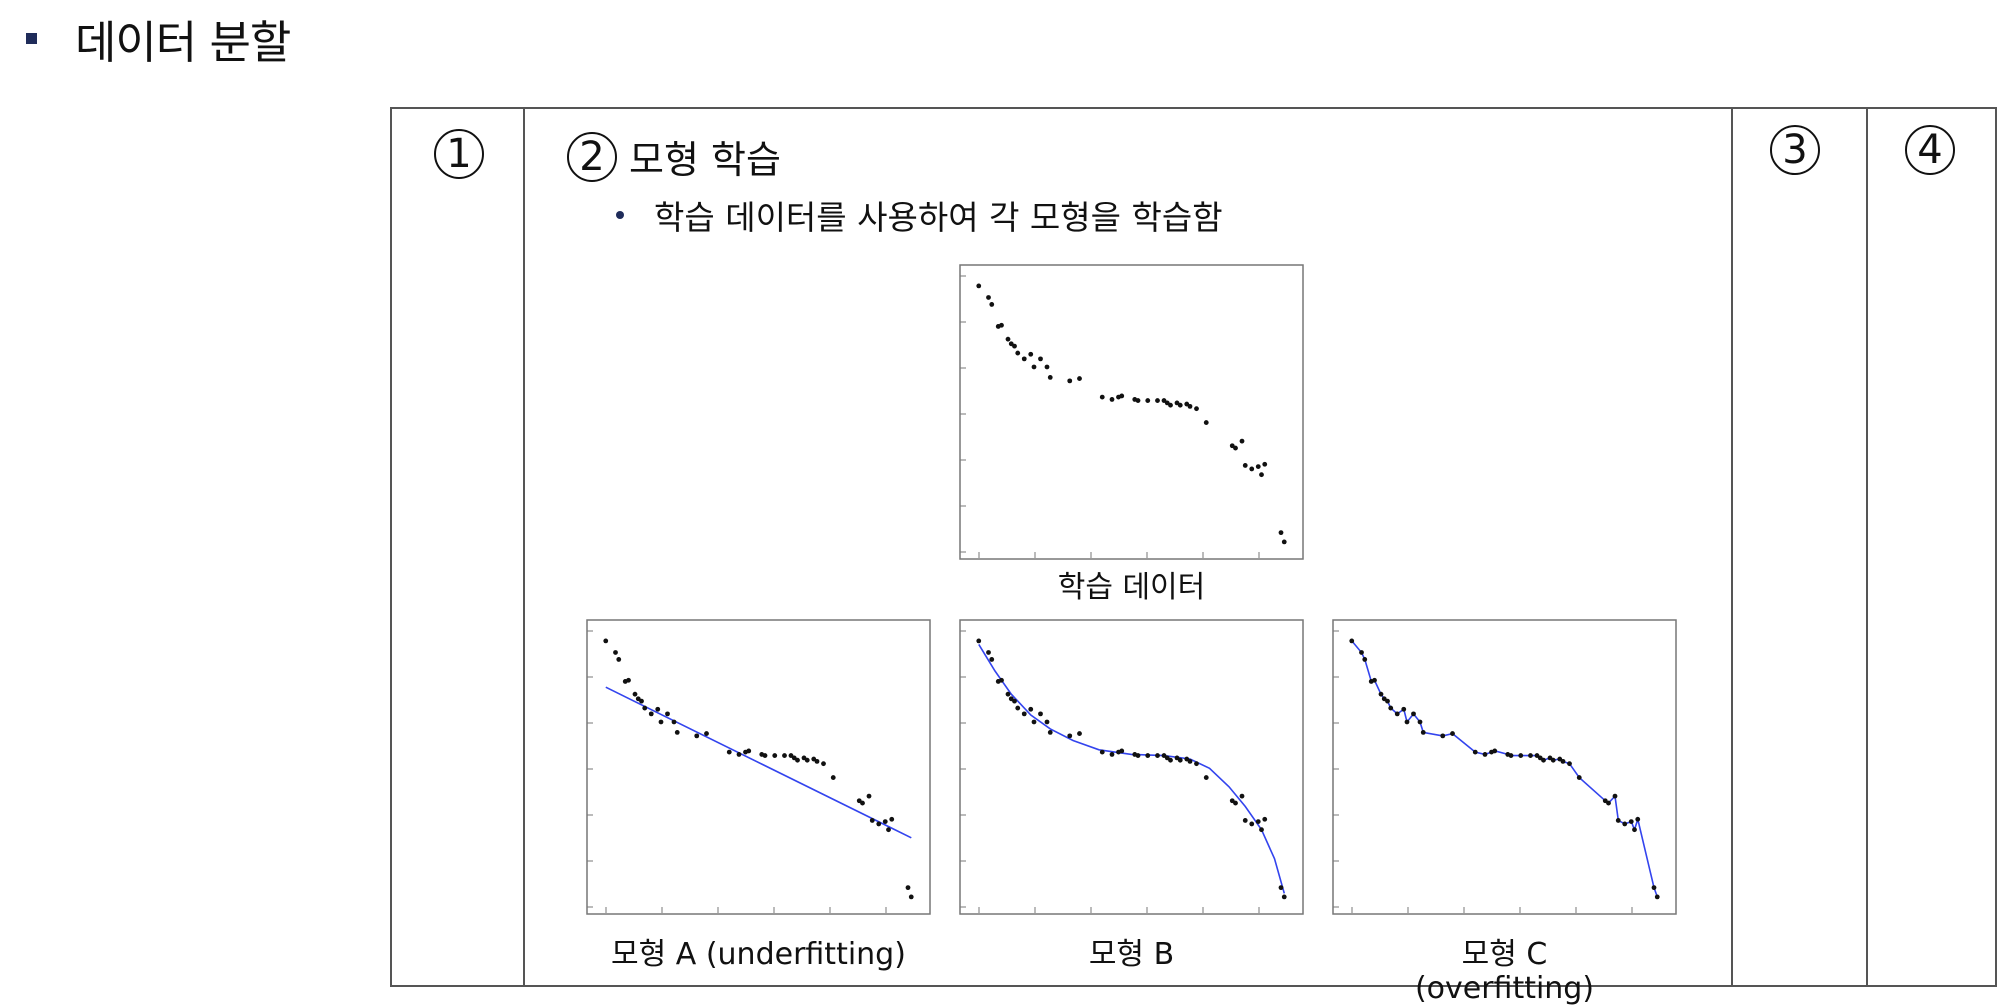 The image size is (2008, 1006). I want to click on model-b-panel: 모형 B, so click(1131, 804).